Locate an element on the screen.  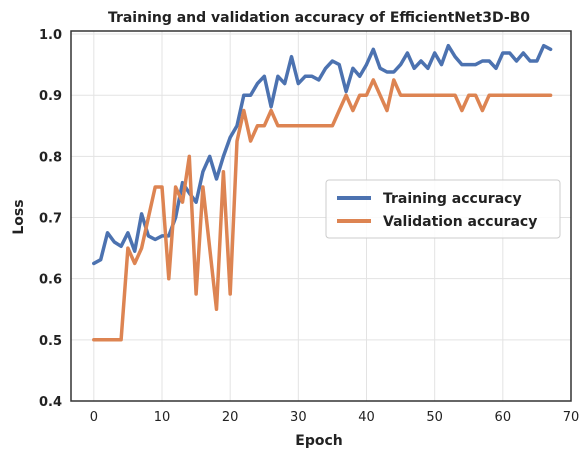
x-tick-label: 10 is located at coordinates (162, 417).